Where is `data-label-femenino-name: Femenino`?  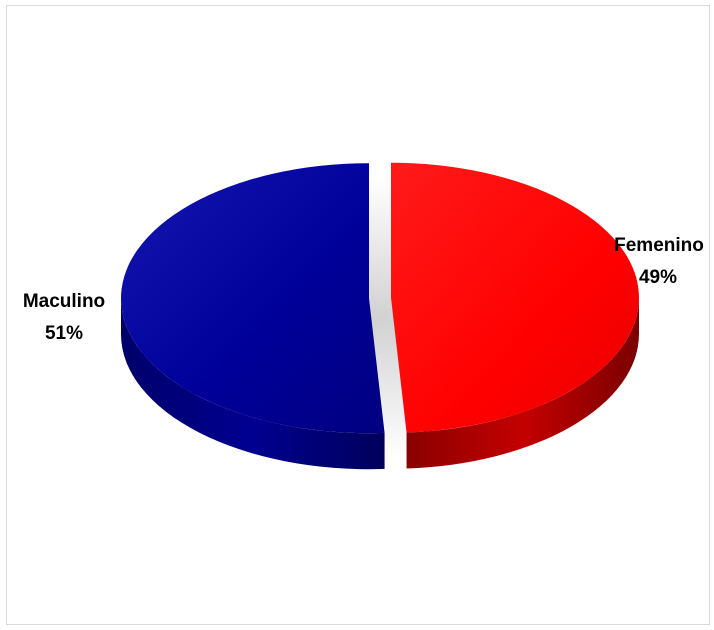
data-label-femenino-name: Femenino is located at coordinates (659, 245).